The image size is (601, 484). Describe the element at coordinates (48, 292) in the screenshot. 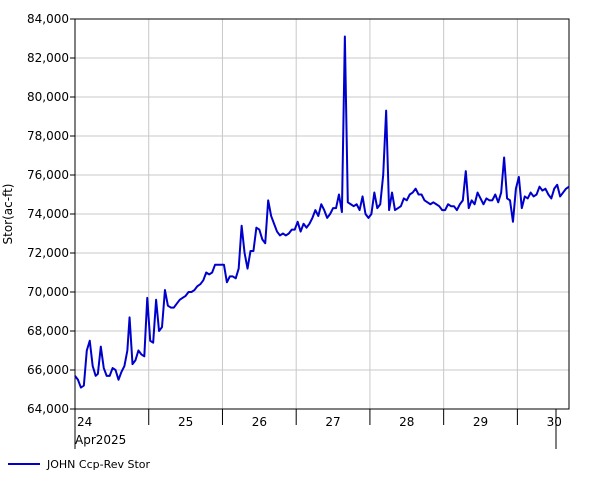

I see `y-tick-label: 70,000` at that location.